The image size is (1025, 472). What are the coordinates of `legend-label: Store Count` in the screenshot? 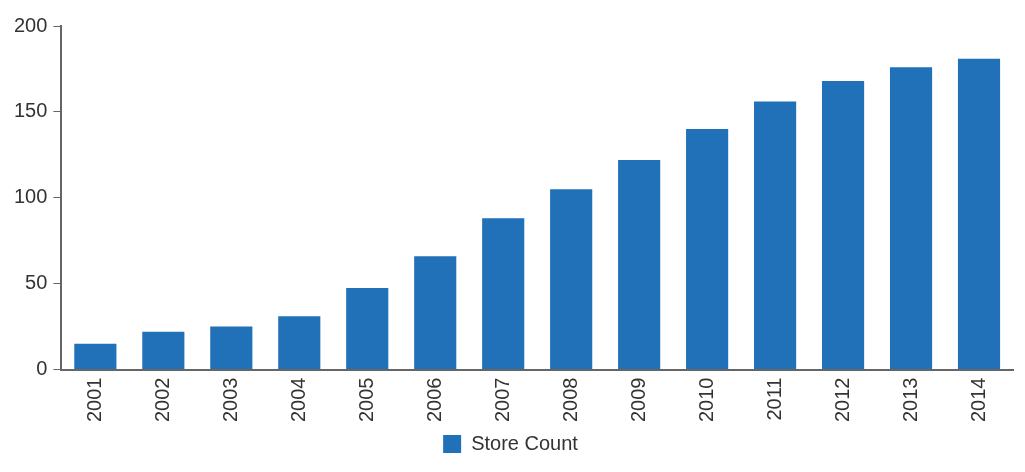 It's located at (525, 442).